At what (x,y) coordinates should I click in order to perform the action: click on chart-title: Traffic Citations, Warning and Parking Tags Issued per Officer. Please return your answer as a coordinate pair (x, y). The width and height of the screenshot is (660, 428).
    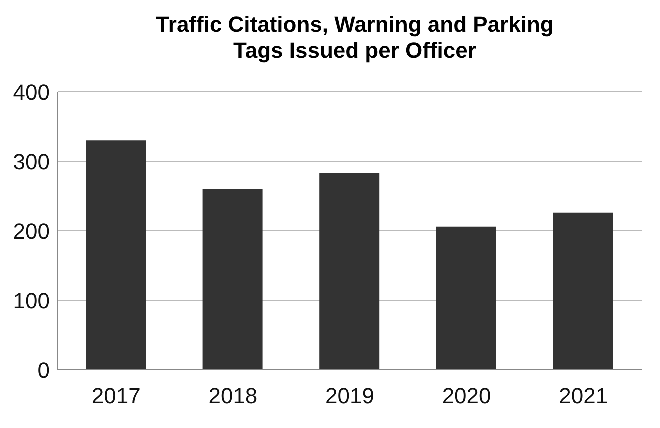
    Looking at the image, I should click on (355, 38).